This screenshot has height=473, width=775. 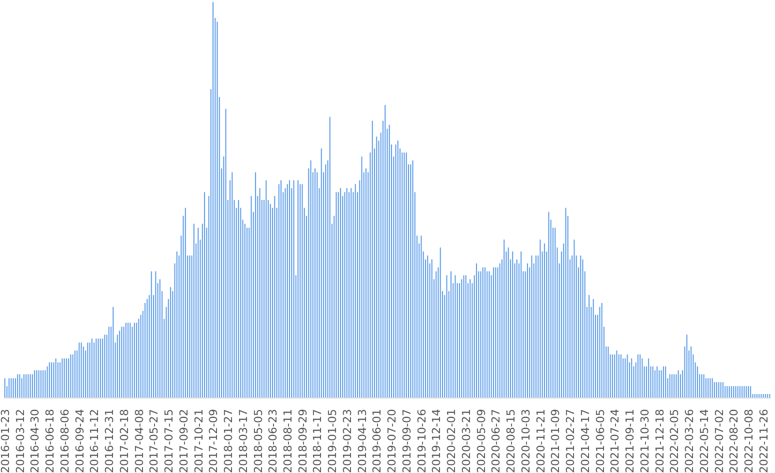 I want to click on x-tick-label: 2021-02-27, so click(x=571, y=441).